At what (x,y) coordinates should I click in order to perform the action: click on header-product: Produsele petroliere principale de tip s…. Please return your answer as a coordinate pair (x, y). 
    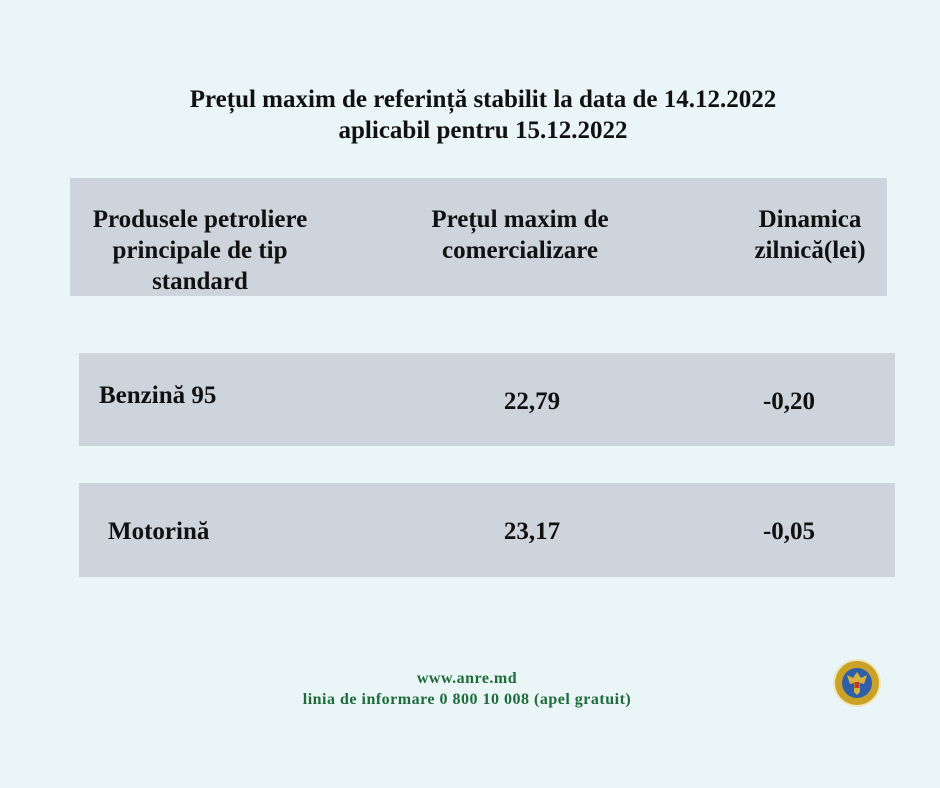
    Looking at the image, I should click on (200, 250).